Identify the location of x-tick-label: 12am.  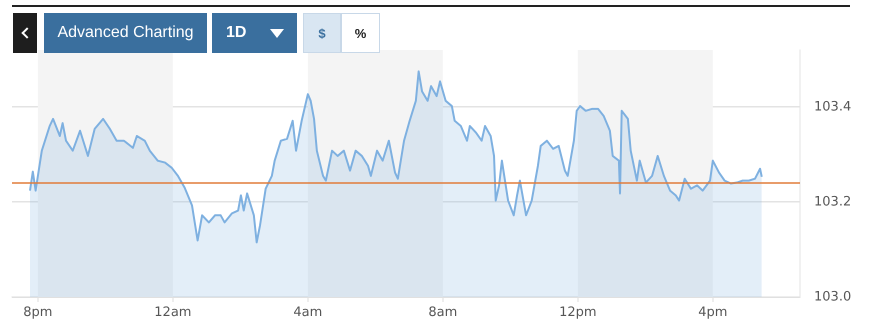
(173, 312).